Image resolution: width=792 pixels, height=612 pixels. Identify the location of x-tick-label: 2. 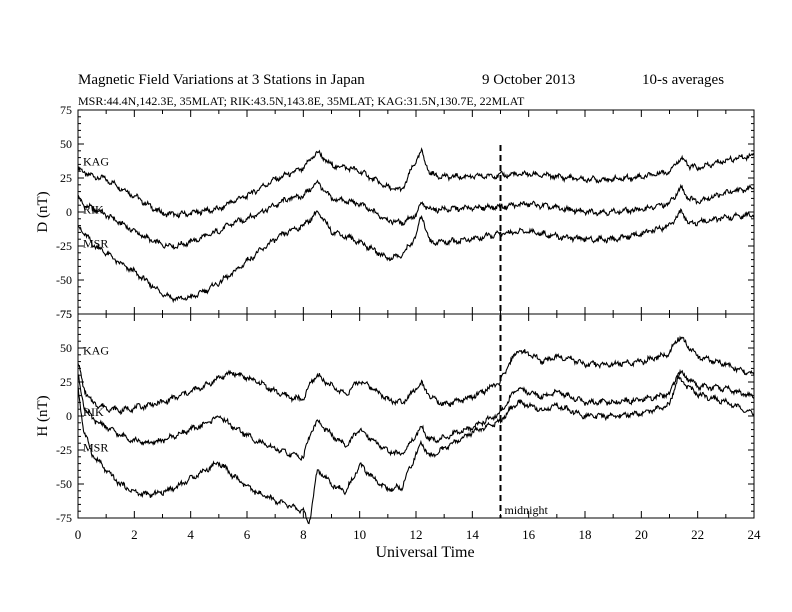
(134, 534).